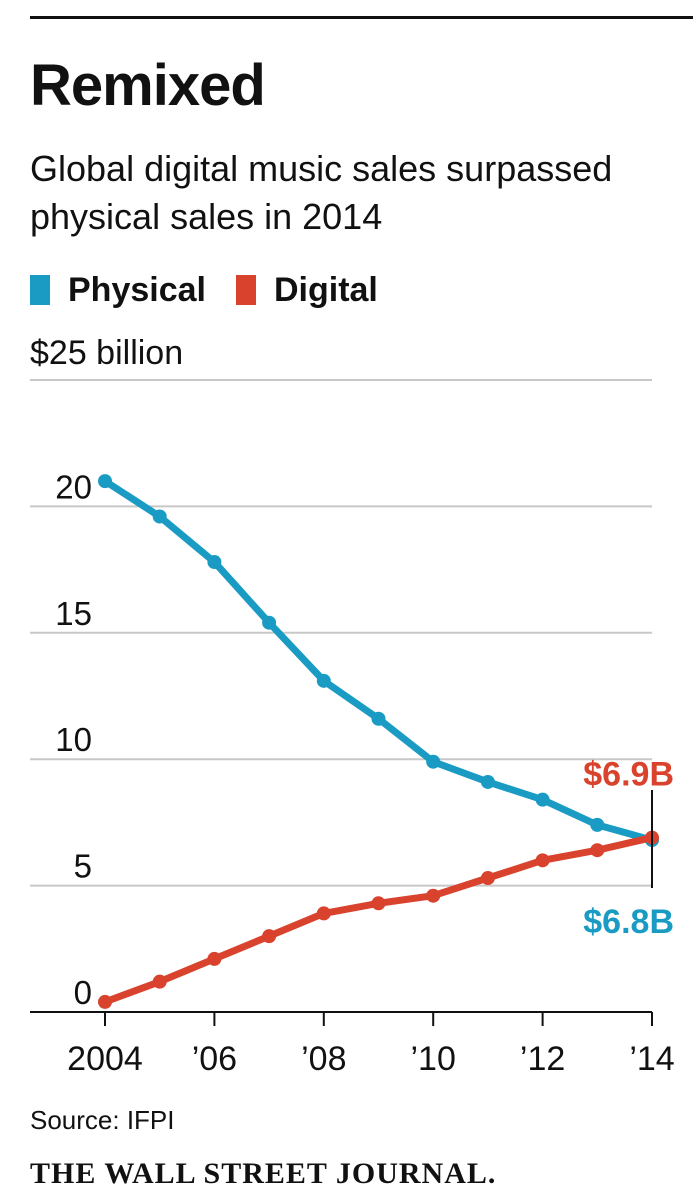 Image resolution: width=693 pixels, height=1200 pixels. Describe the element at coordinates (73, 739) in the screenshot. I see `y-tick-label-10: 10` at that location.